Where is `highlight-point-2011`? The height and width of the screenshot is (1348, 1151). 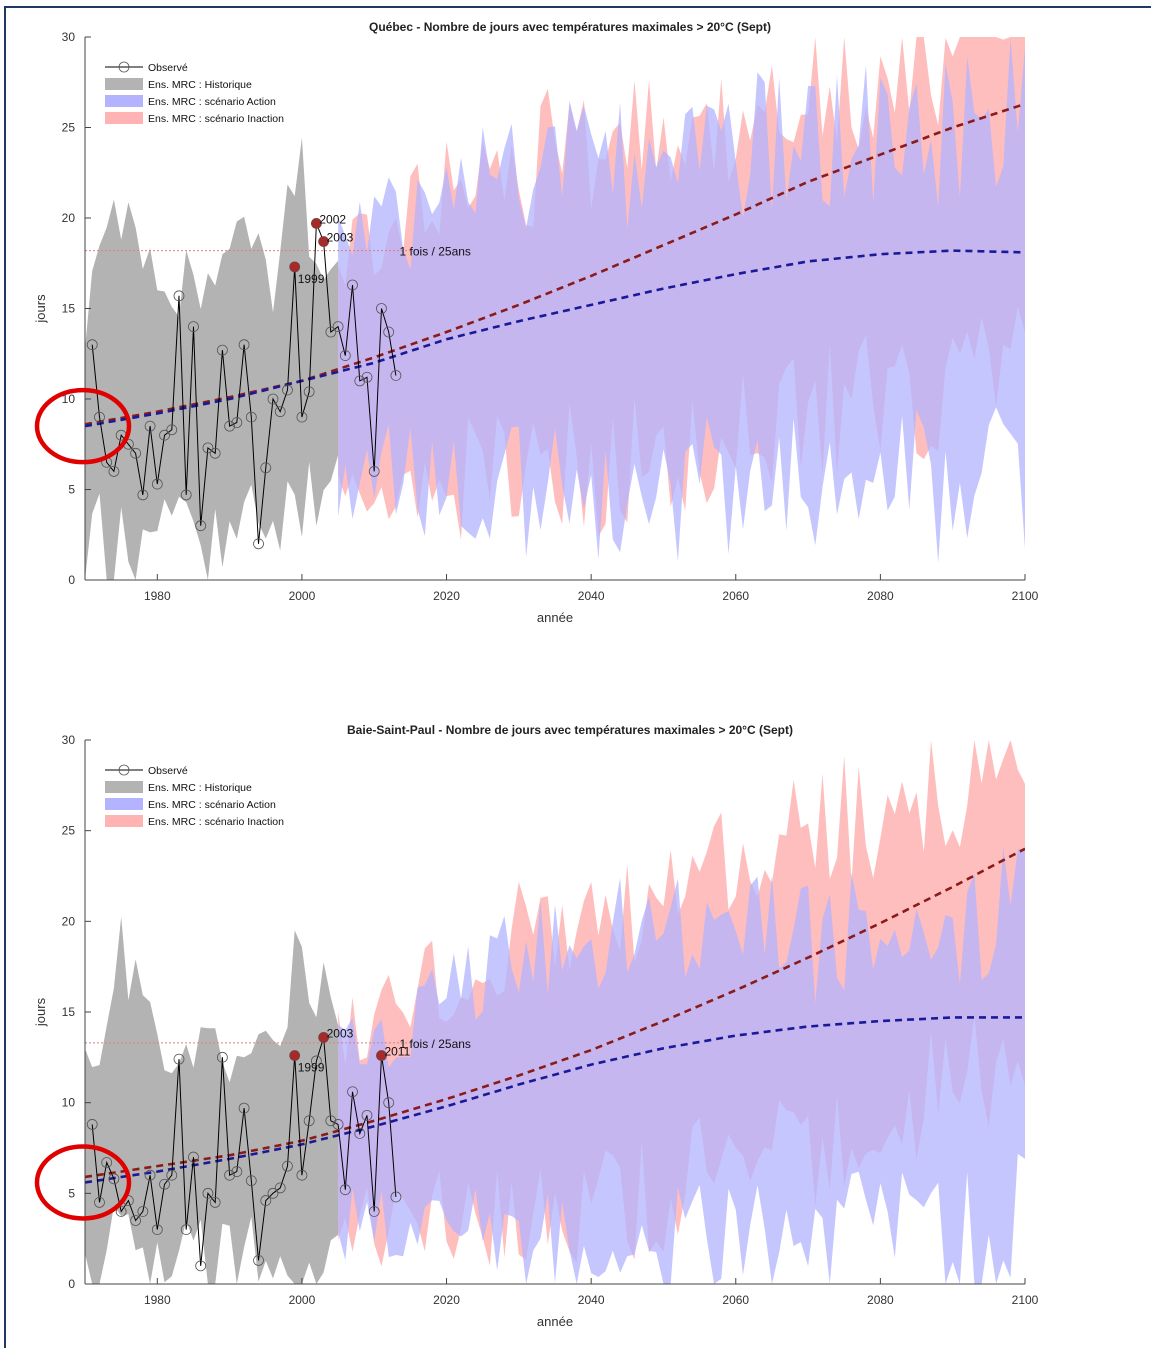
highlight-point-2011 is located at coordinates (381, 1055).